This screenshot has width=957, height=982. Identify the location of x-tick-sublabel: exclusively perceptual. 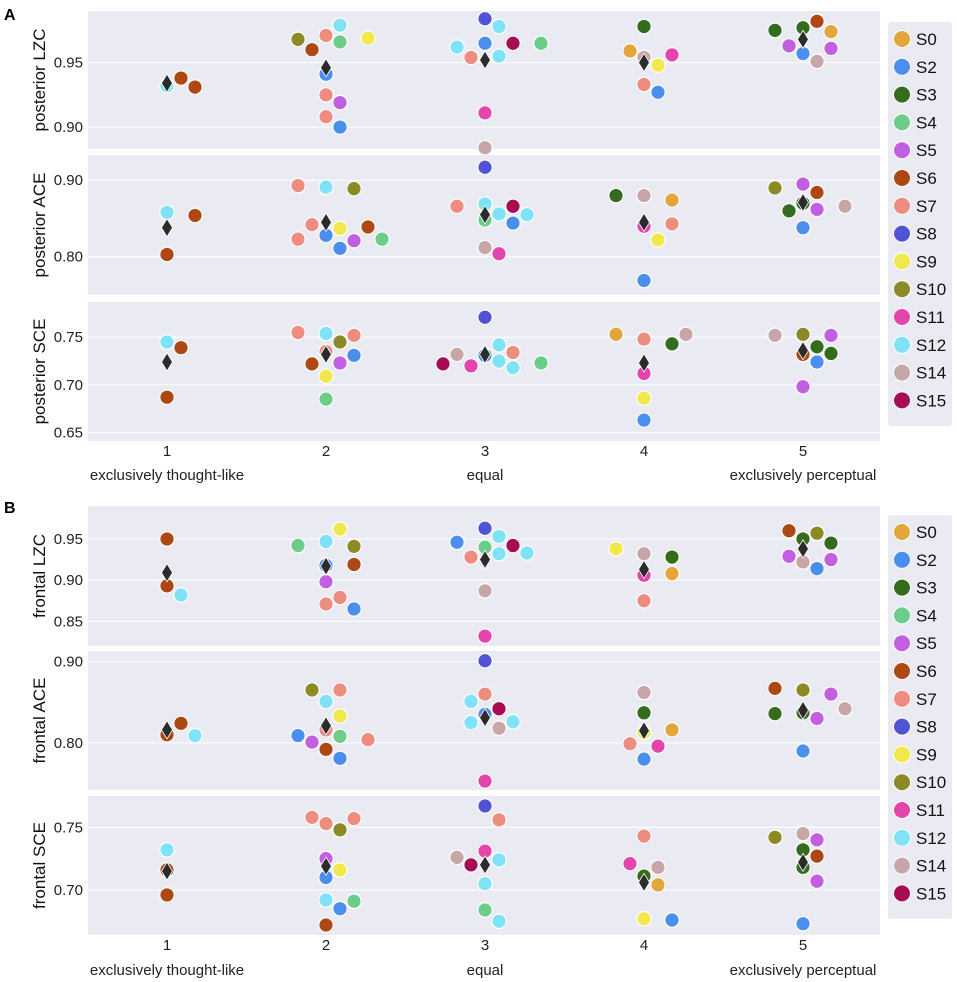
(803, 970).